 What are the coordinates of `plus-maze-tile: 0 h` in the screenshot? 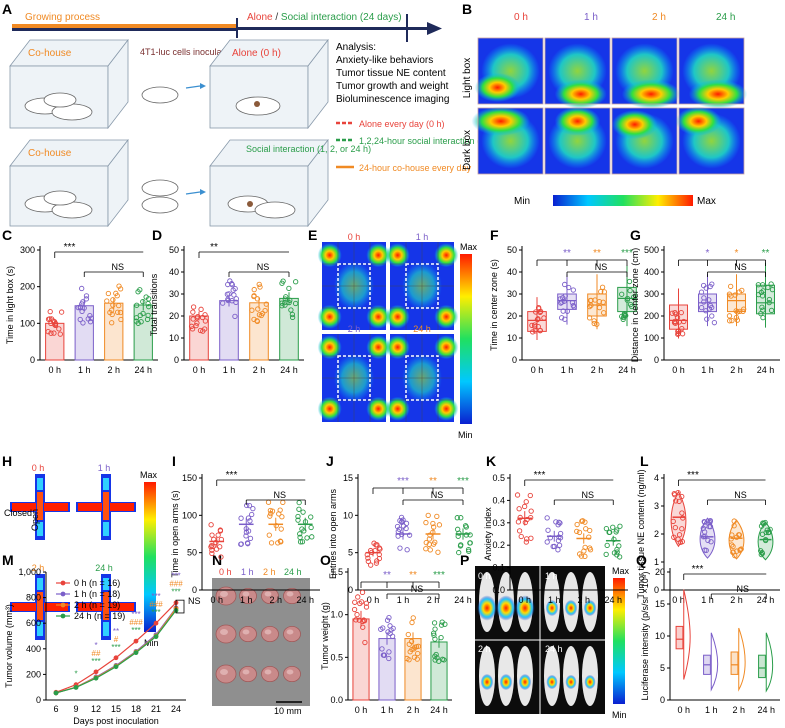 It's located at (40, 501).